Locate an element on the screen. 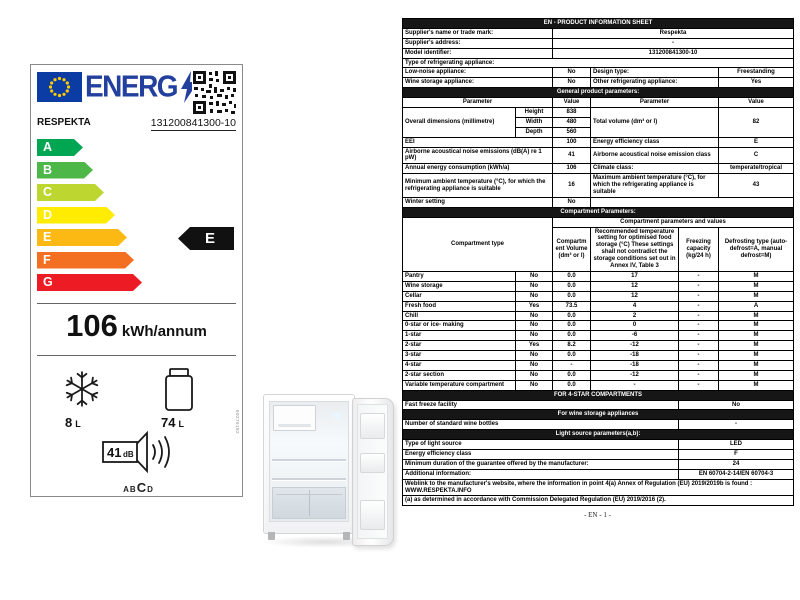 This screenshot has width=800, height=600. table-cell: EN - PRODUCT INFORMATION SHEET is located at coordinates (598, 23).